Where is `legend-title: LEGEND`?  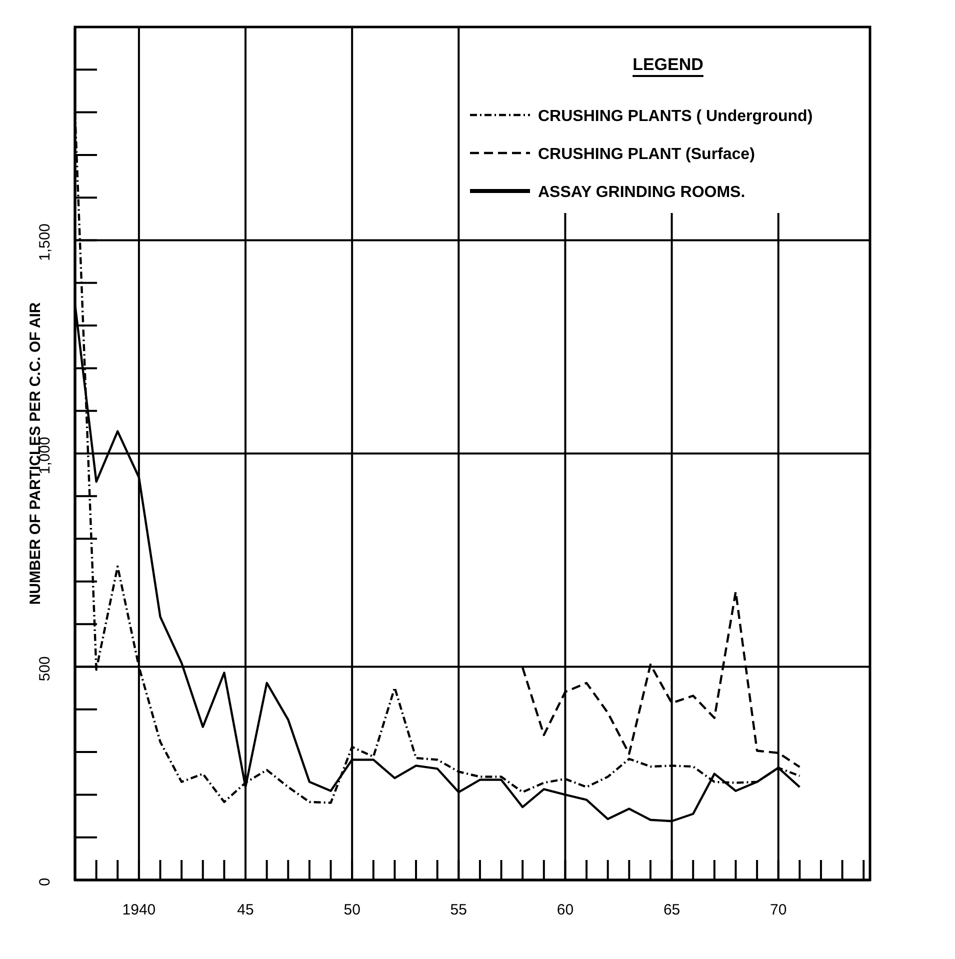 legend-title: LEGEND is located at coordinates (668, 64).